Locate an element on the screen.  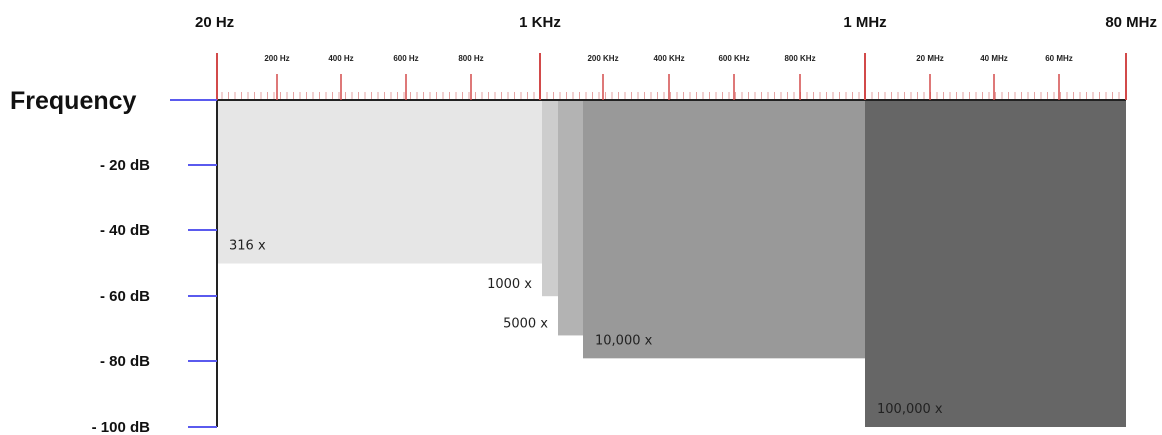
y-axis is located at coordinates (194, 263).